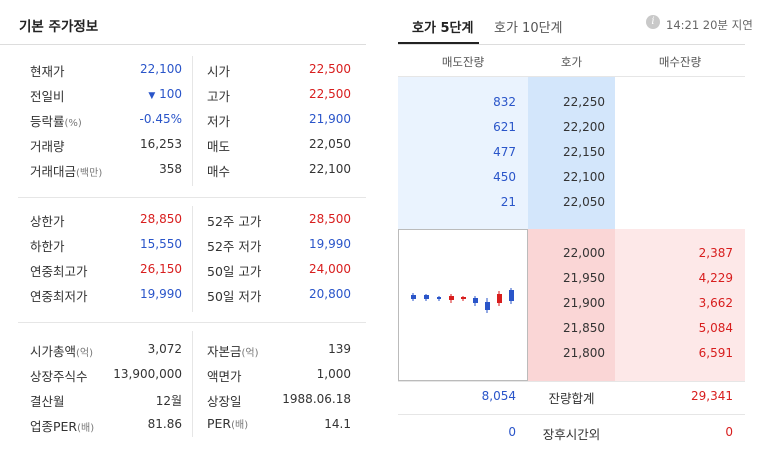  I want to click on total-bid-qty: 29,341, so click(712, 396).